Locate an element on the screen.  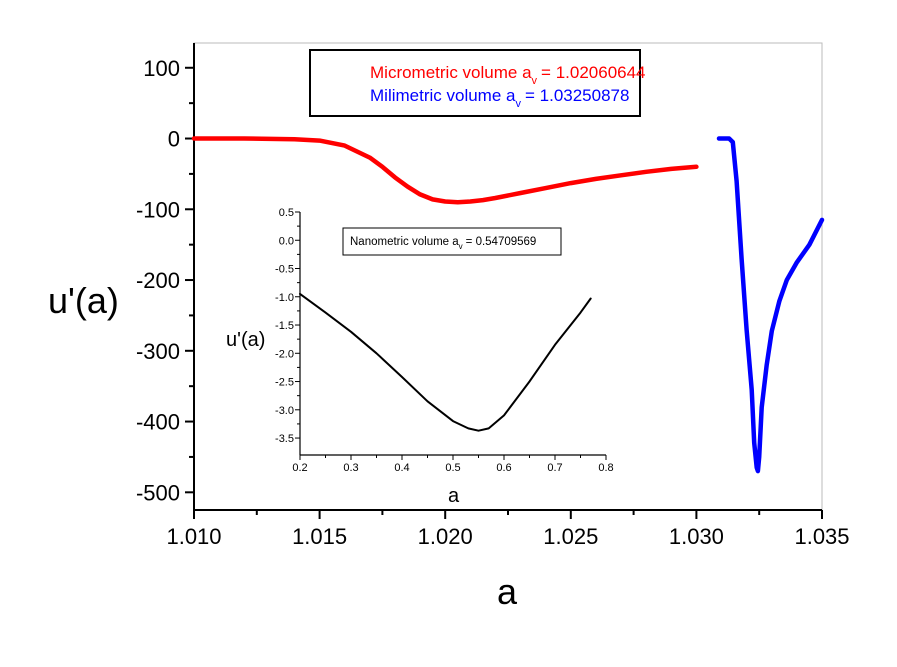
main-x-tick-label: 1.035 is located at coordinates (821, 536).